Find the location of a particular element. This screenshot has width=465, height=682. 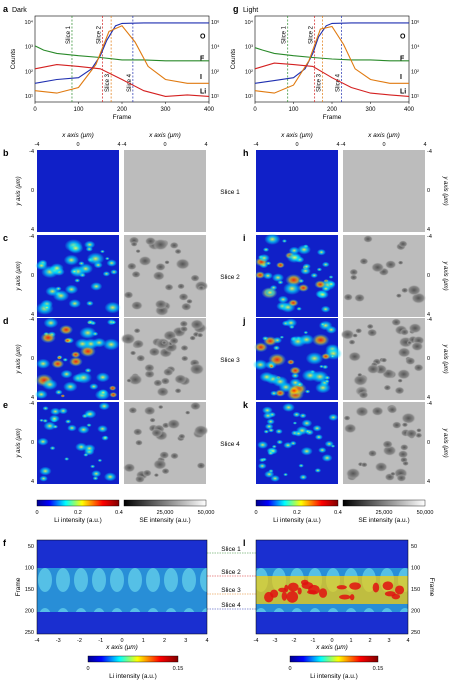

li-colorbar-right-tick: 0.4 is located at coordinates (338, 513).